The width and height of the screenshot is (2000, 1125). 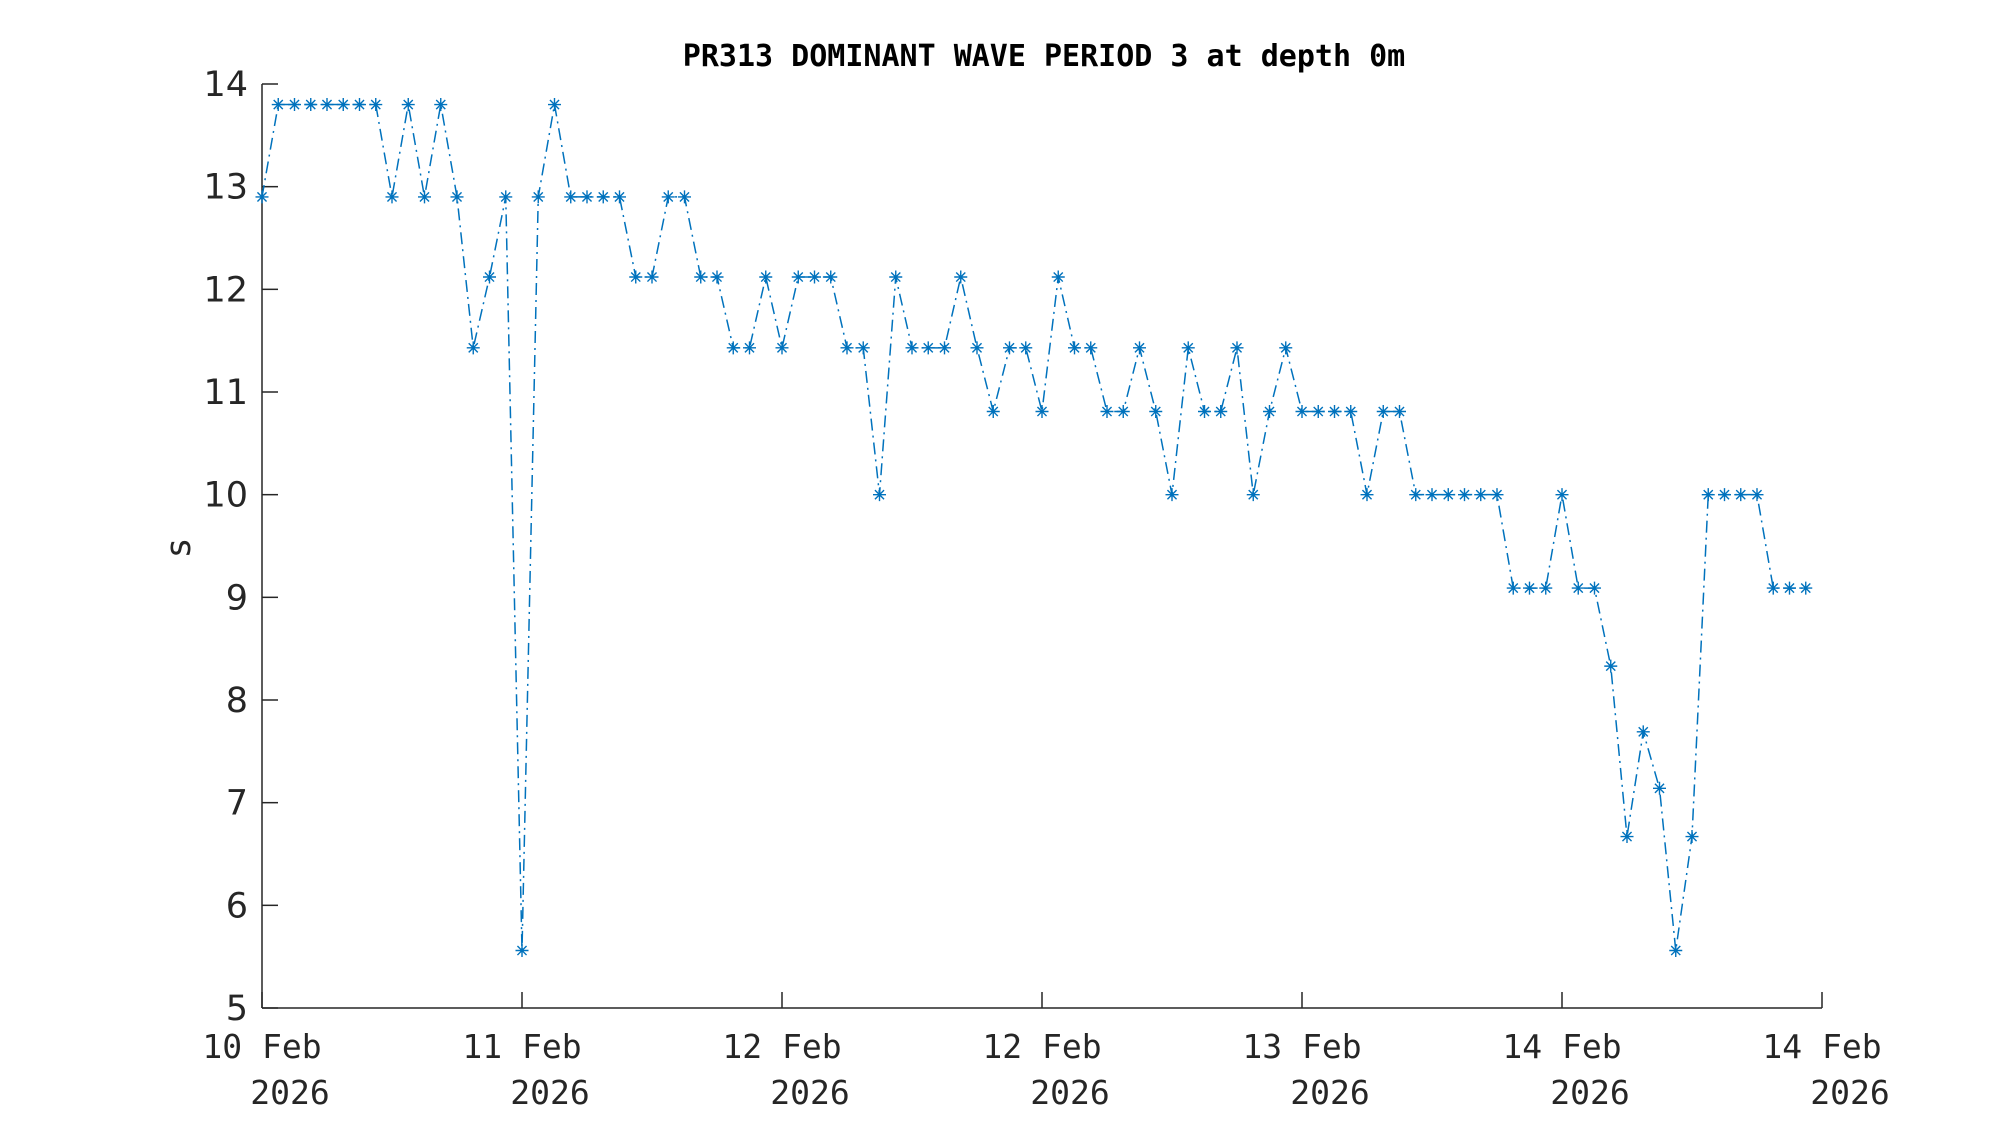 What do you see at coordinates (237, 701) in the screenshot?
I see `y-tick-label: 8` at bounding box center [237, 701].